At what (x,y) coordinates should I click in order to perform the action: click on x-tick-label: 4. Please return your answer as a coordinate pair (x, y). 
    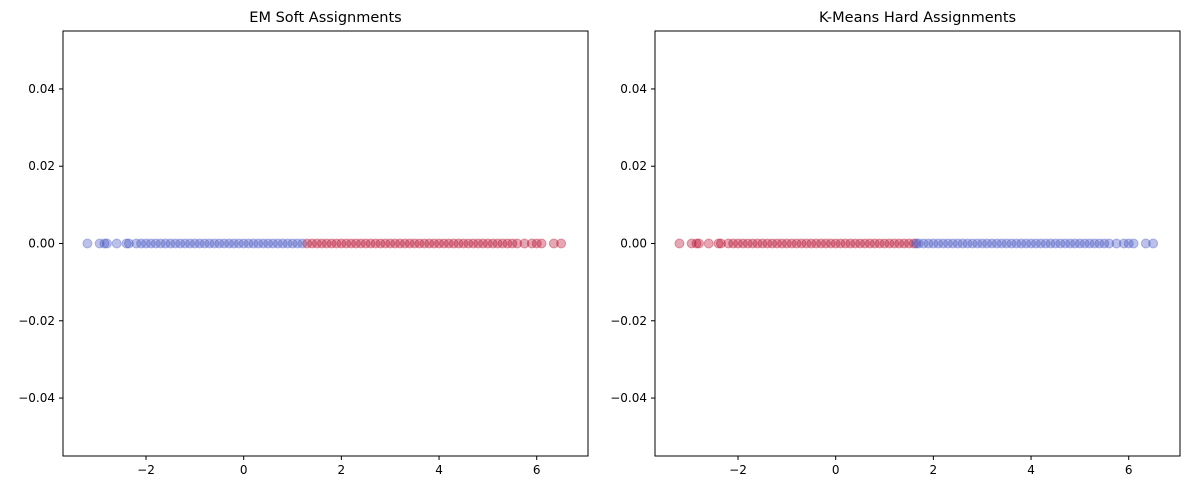
    Looking at the image, I should click on (1031, 470).